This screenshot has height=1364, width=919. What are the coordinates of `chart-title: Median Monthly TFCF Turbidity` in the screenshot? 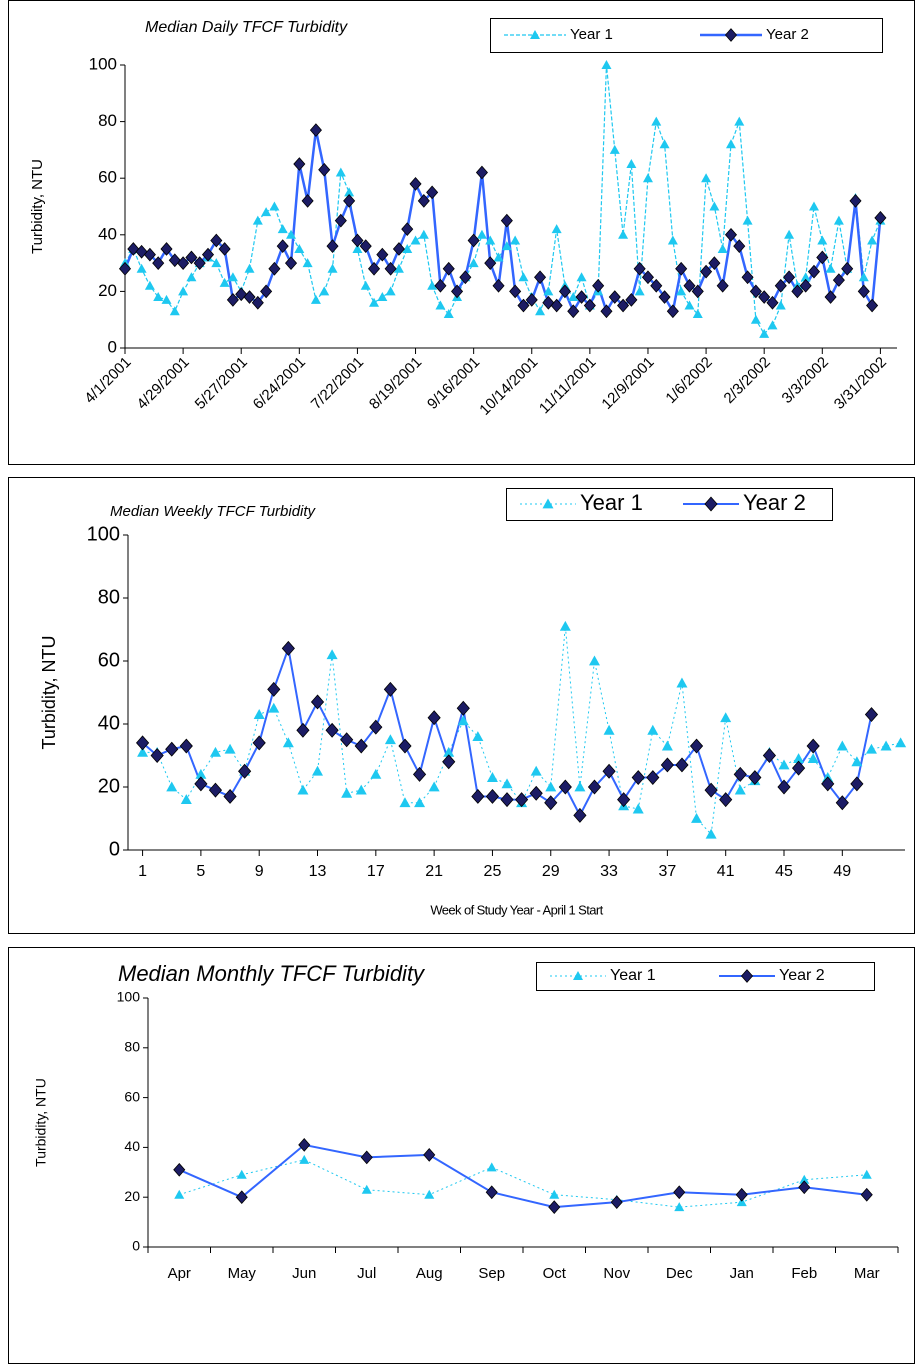 It's located at (272, 973).